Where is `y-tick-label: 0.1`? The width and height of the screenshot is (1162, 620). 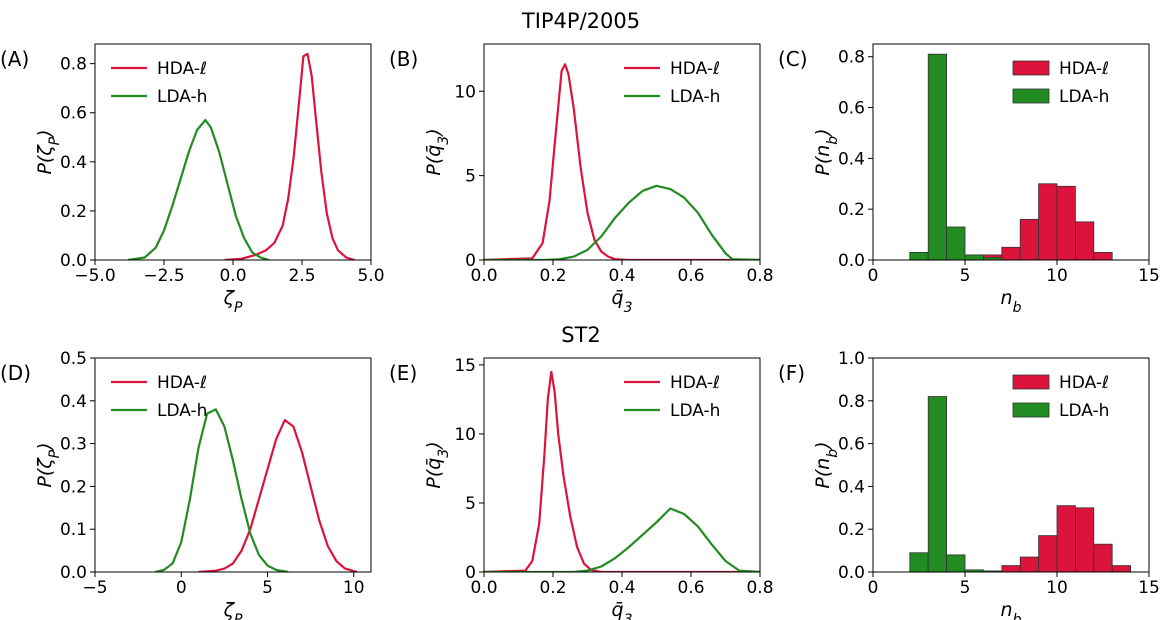 y-tick-label: 0.1 is located at coordinates (73, 530).